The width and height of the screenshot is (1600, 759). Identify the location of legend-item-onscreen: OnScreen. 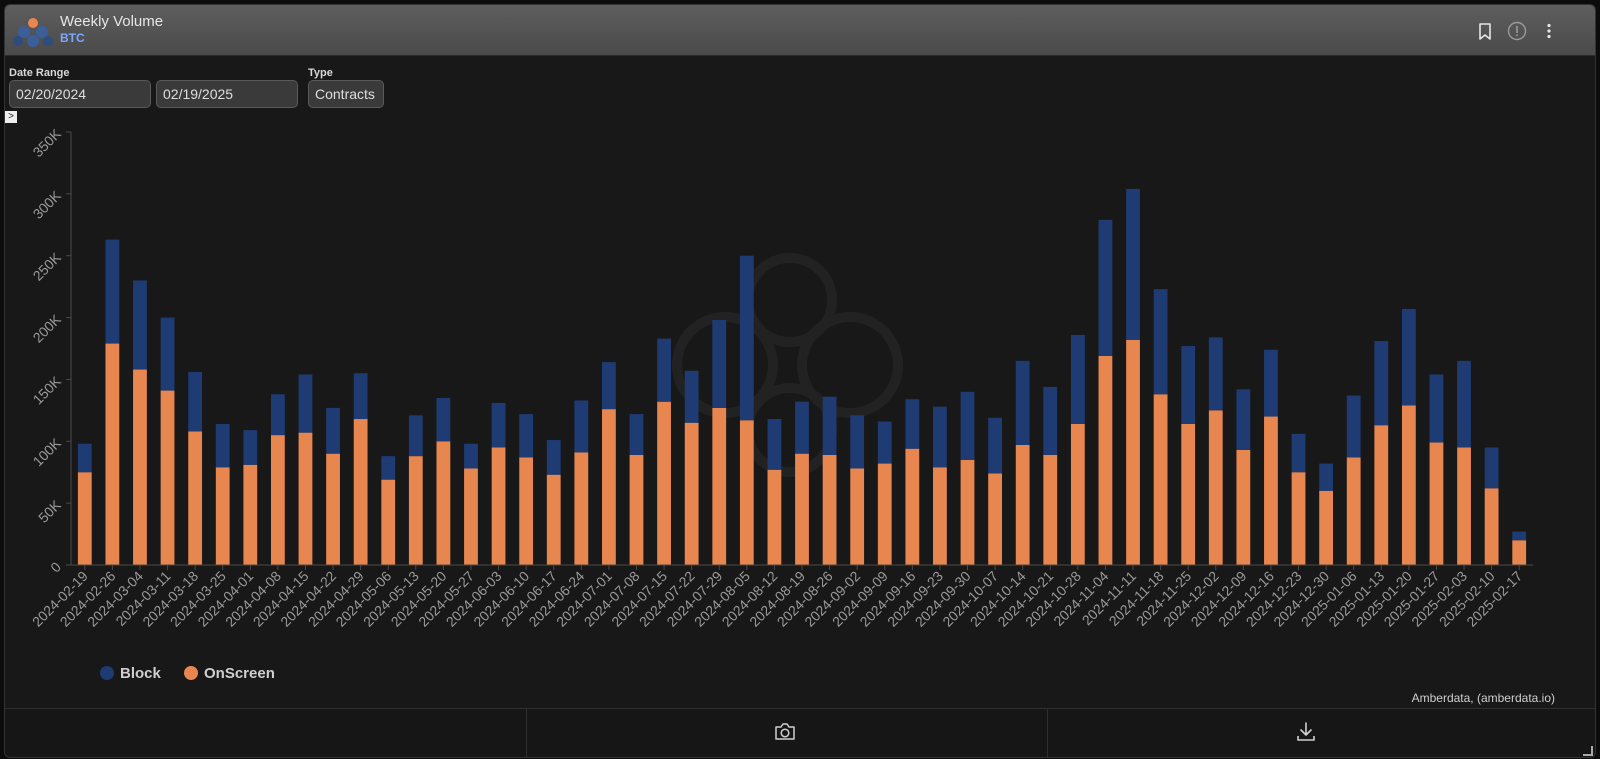
(229, 673).